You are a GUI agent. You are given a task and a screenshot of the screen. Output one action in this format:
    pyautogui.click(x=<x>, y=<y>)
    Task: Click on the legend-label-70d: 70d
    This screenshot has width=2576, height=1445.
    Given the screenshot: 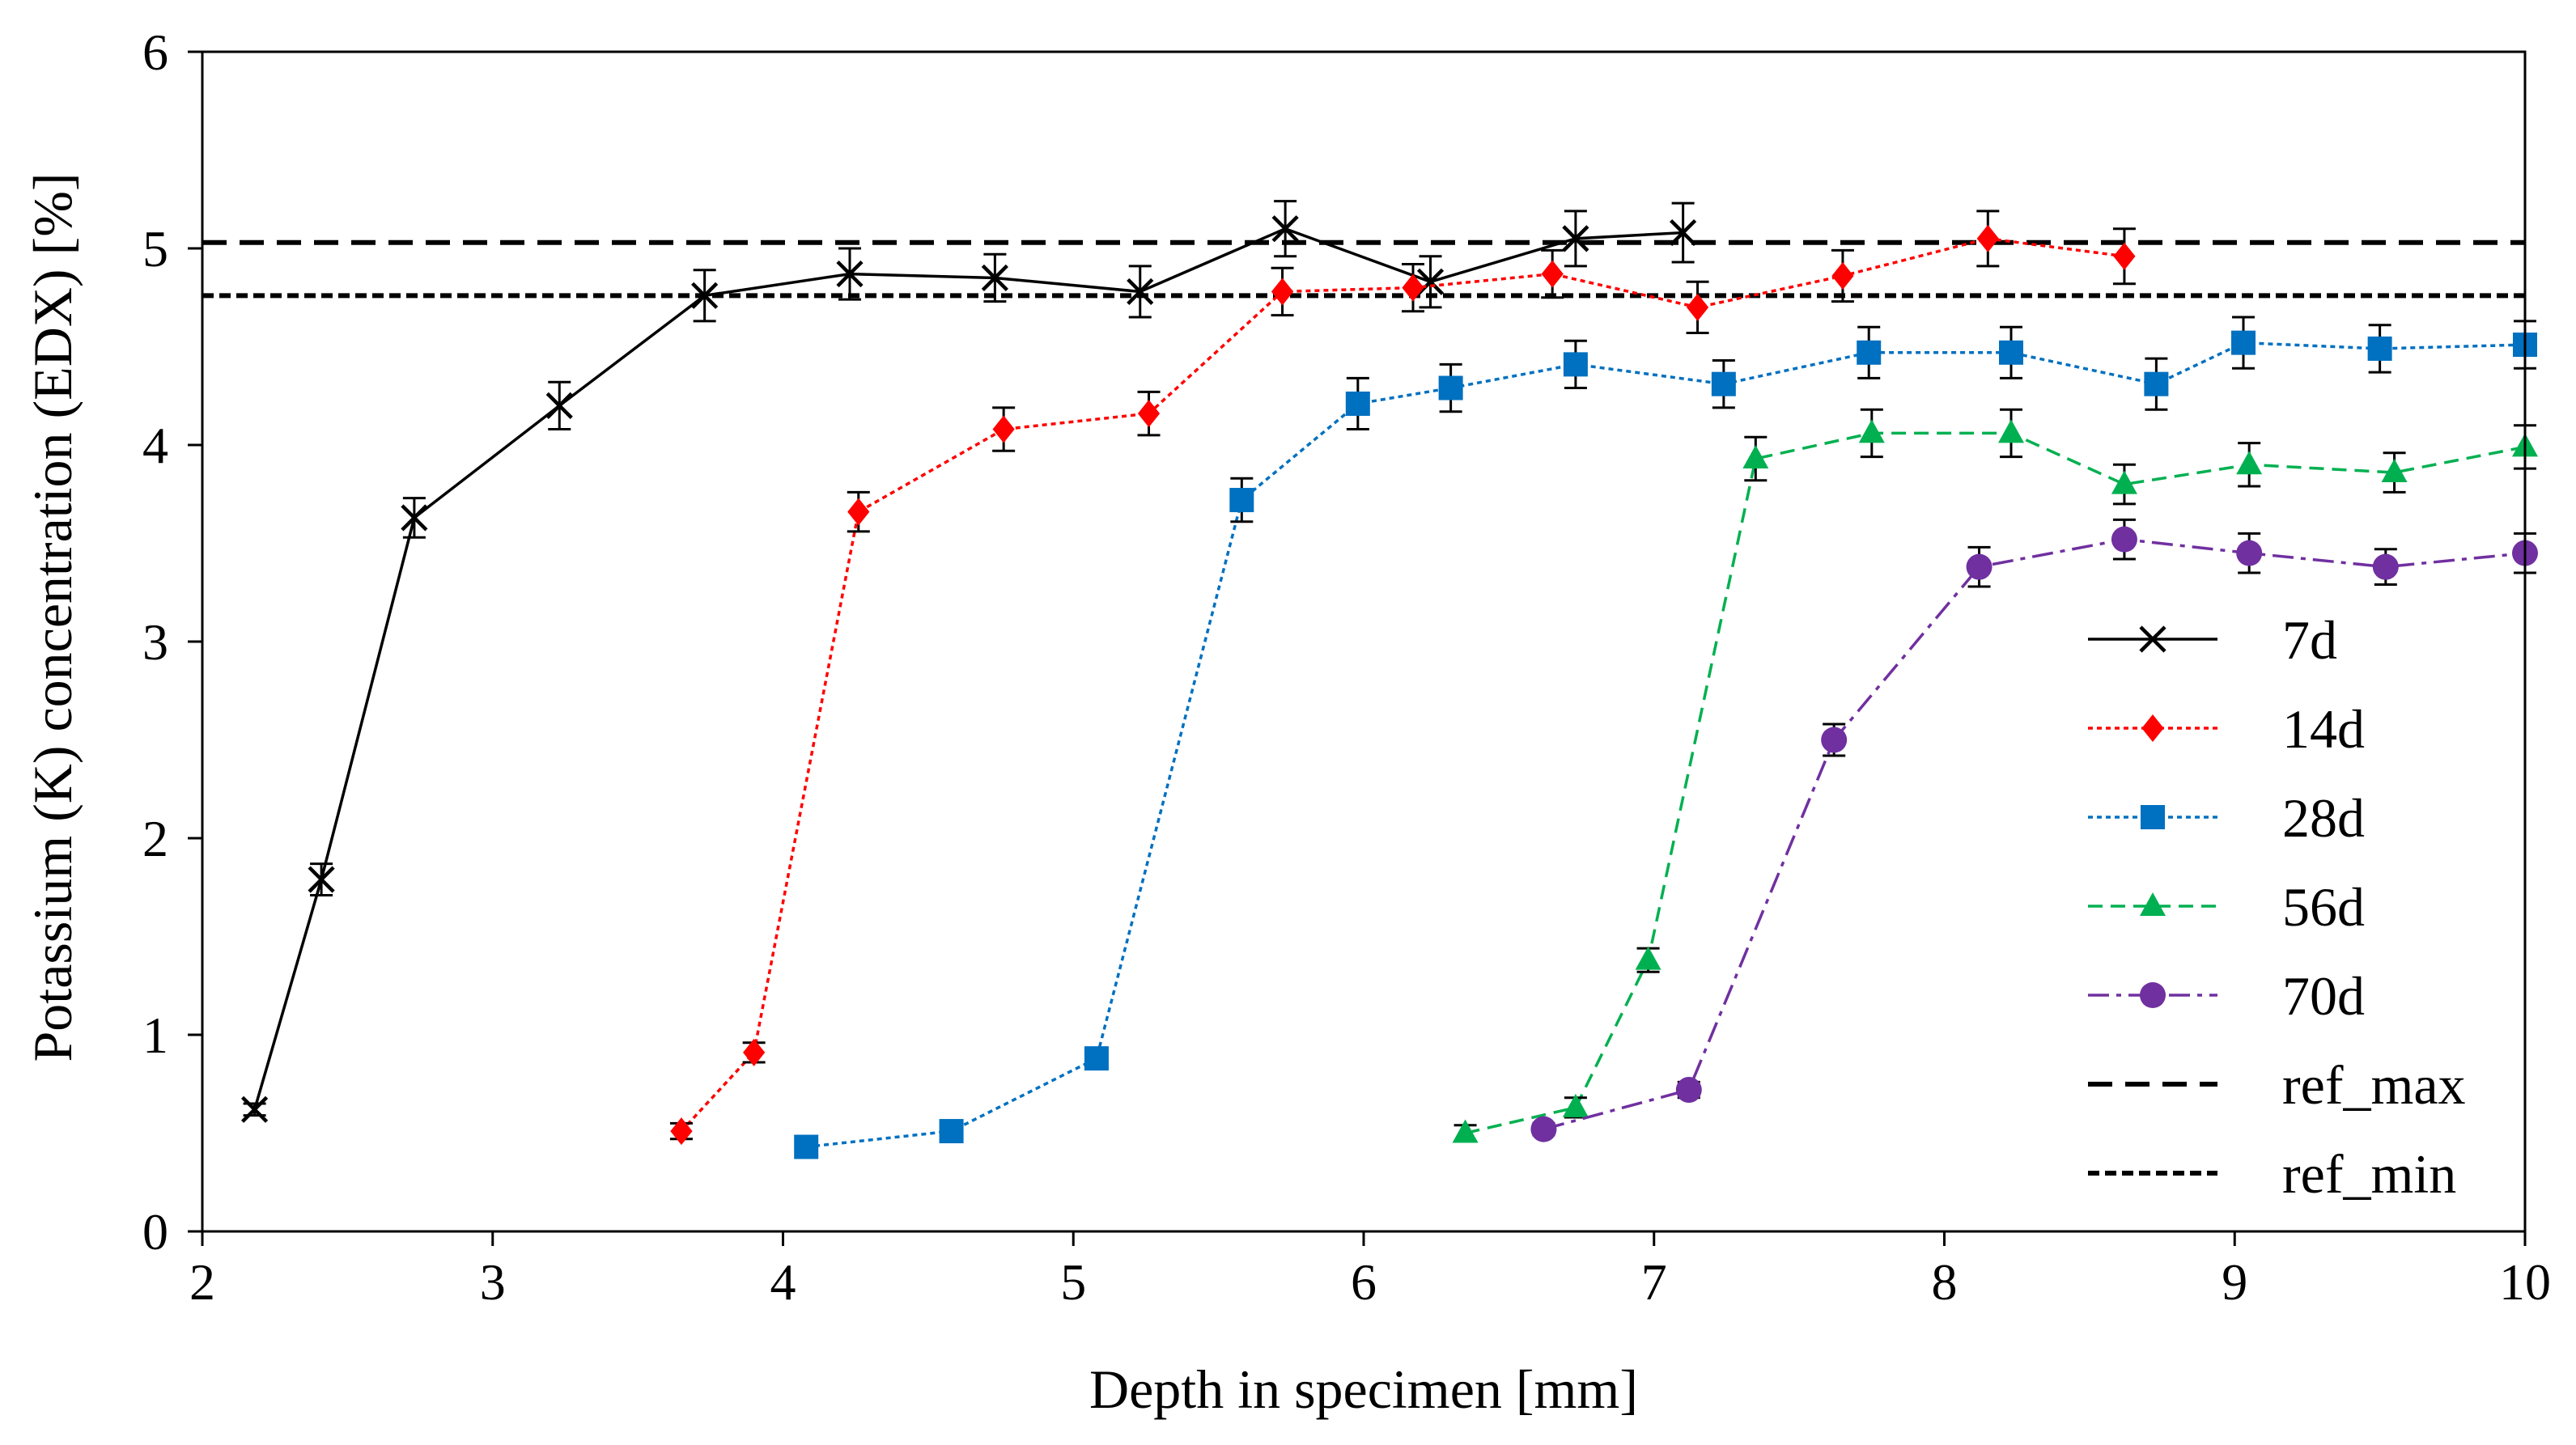 What is the action you would take?
    pyautogui.click(x=2323, y=996)
    